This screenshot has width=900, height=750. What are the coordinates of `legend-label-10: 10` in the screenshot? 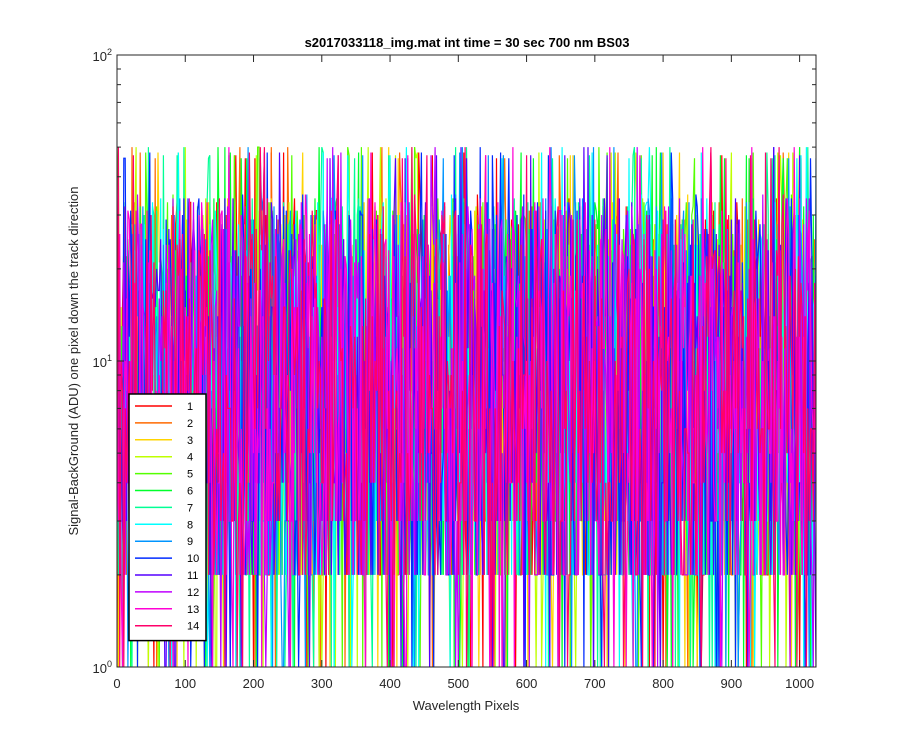 It's located at (193, 559).